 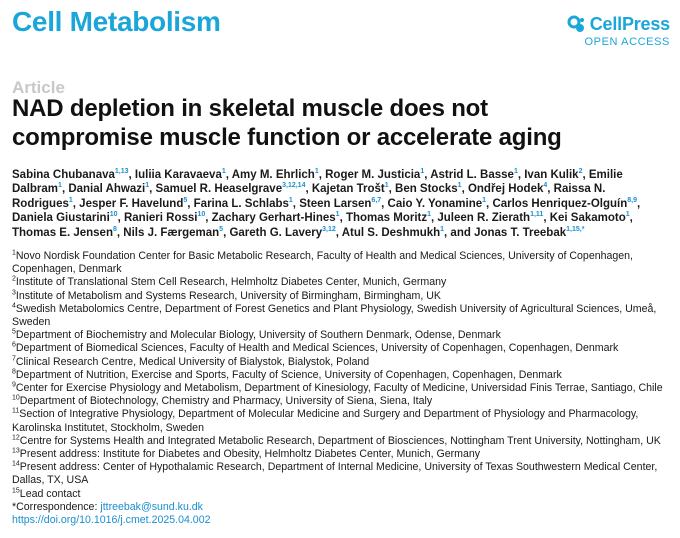 I want to click on author-affiliation-marker: 1,11, so click(x=537, y=215).